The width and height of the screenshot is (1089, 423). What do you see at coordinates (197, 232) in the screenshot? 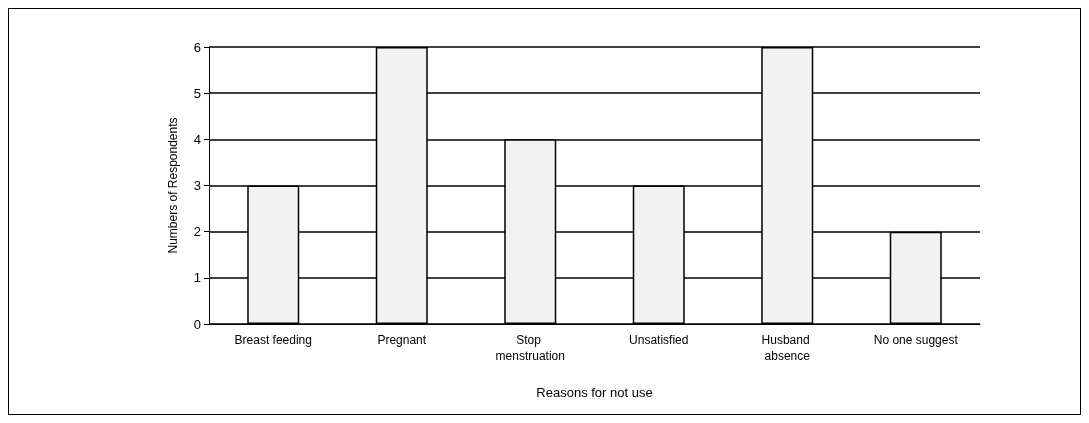
I see `y-tick-label: 2` at bounding box center [197, 232].